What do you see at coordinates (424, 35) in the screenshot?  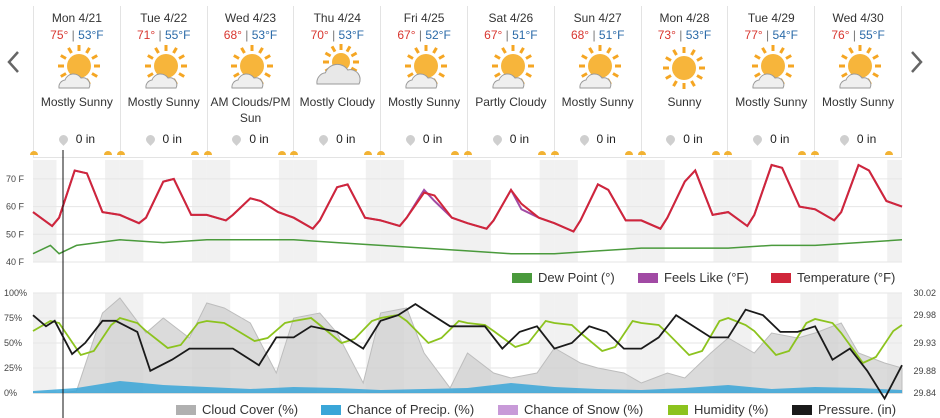 I see `day-temps: 67° | 52°F` at bounding box center [424, 35].